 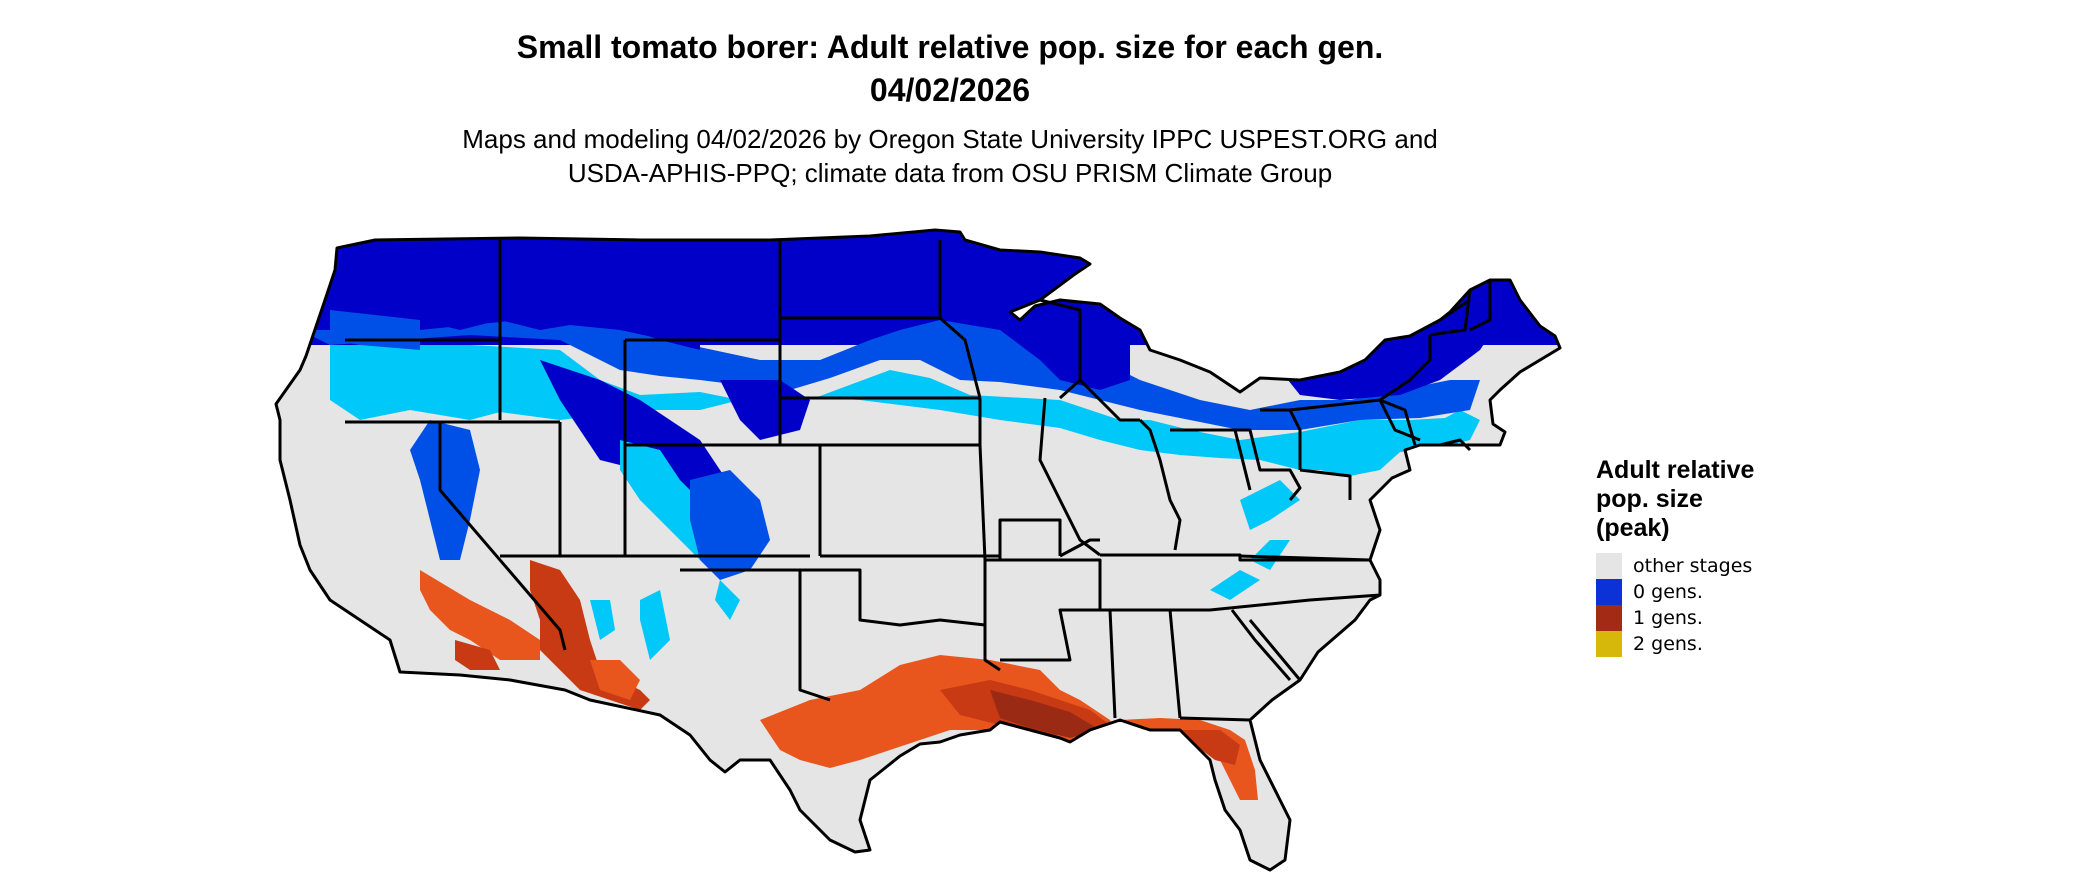 I want to click on legend-label: 1 gens., so click(x=1668, y=618).